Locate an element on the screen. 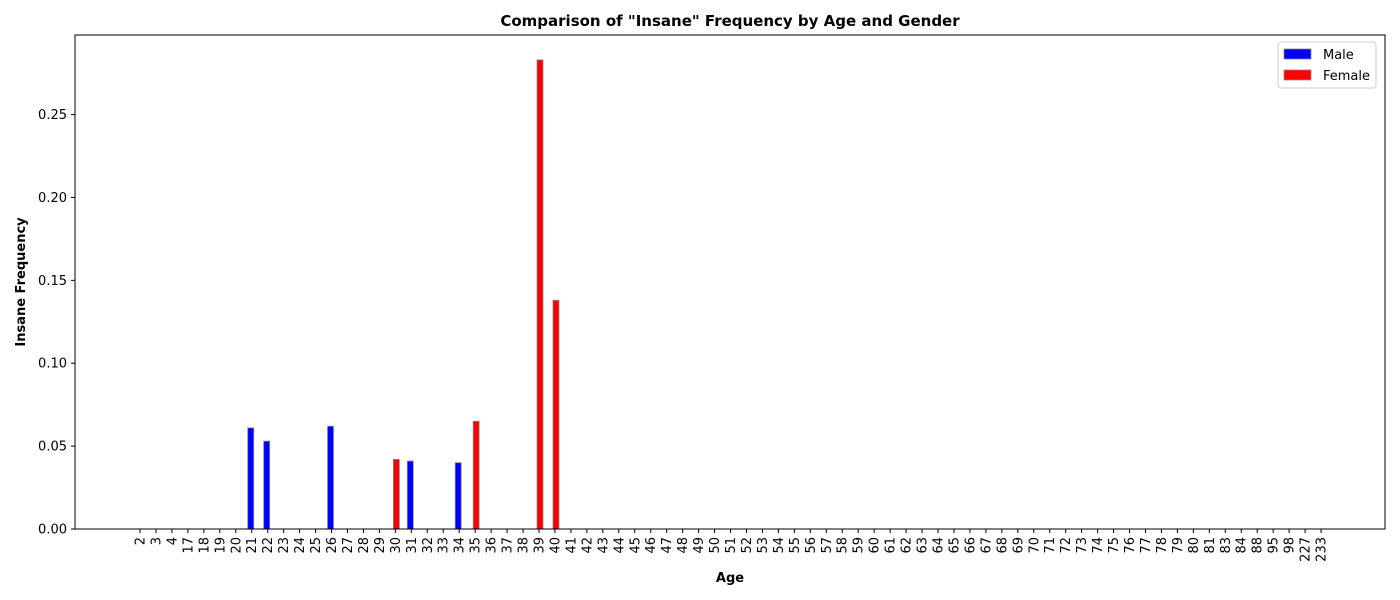  x-tick-label: 63 is located at coordinates (923, 545).